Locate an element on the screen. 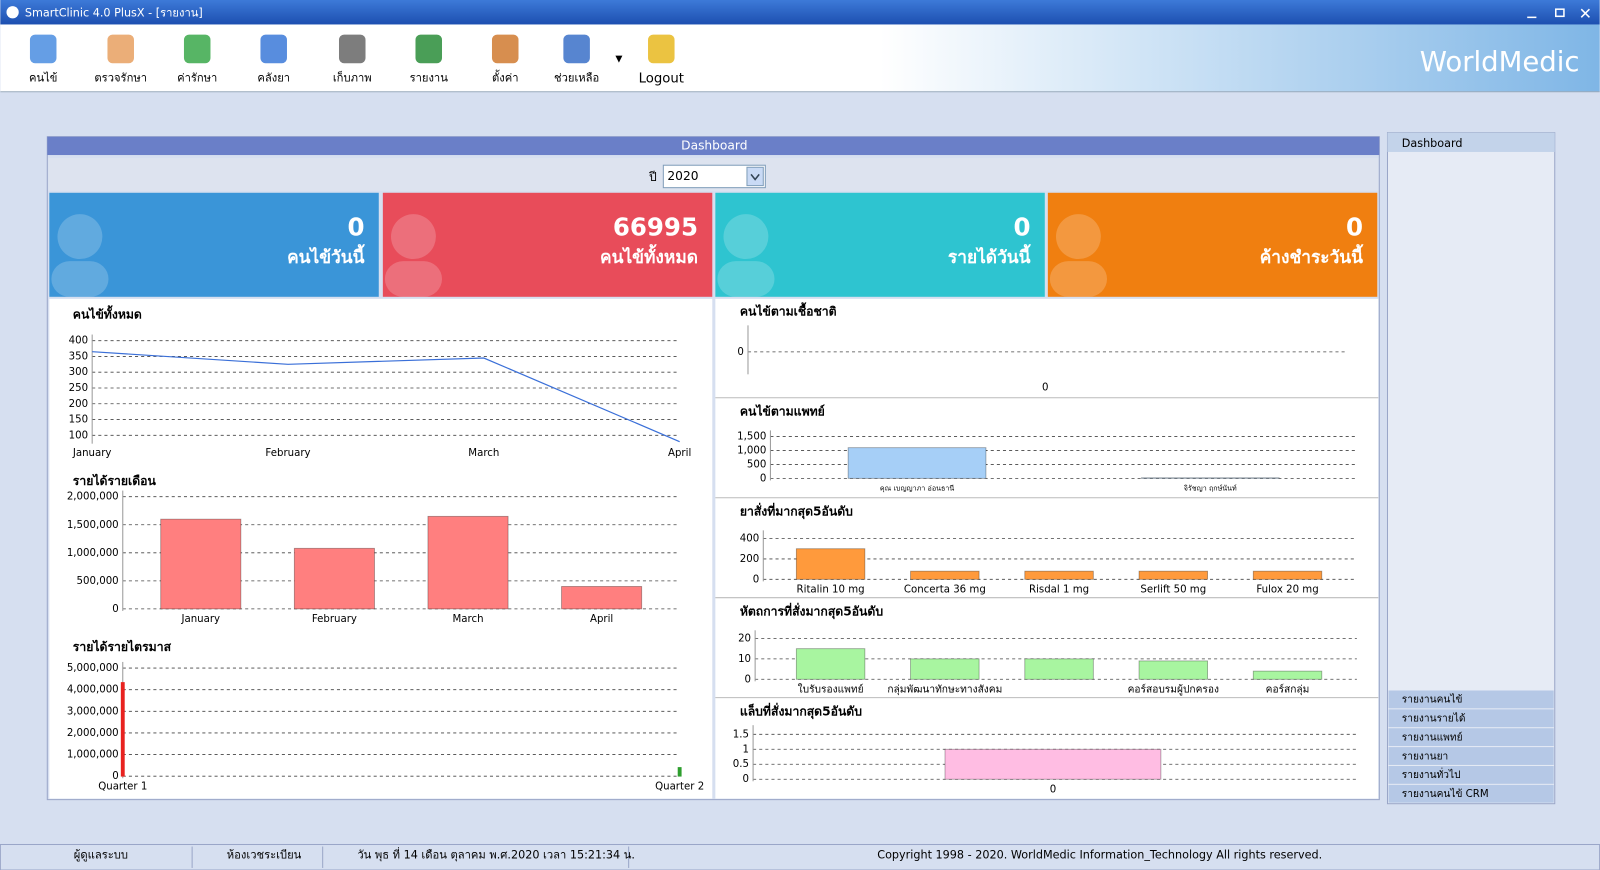  dashboard-title: Dashboard is located at coordinates (714, 145).